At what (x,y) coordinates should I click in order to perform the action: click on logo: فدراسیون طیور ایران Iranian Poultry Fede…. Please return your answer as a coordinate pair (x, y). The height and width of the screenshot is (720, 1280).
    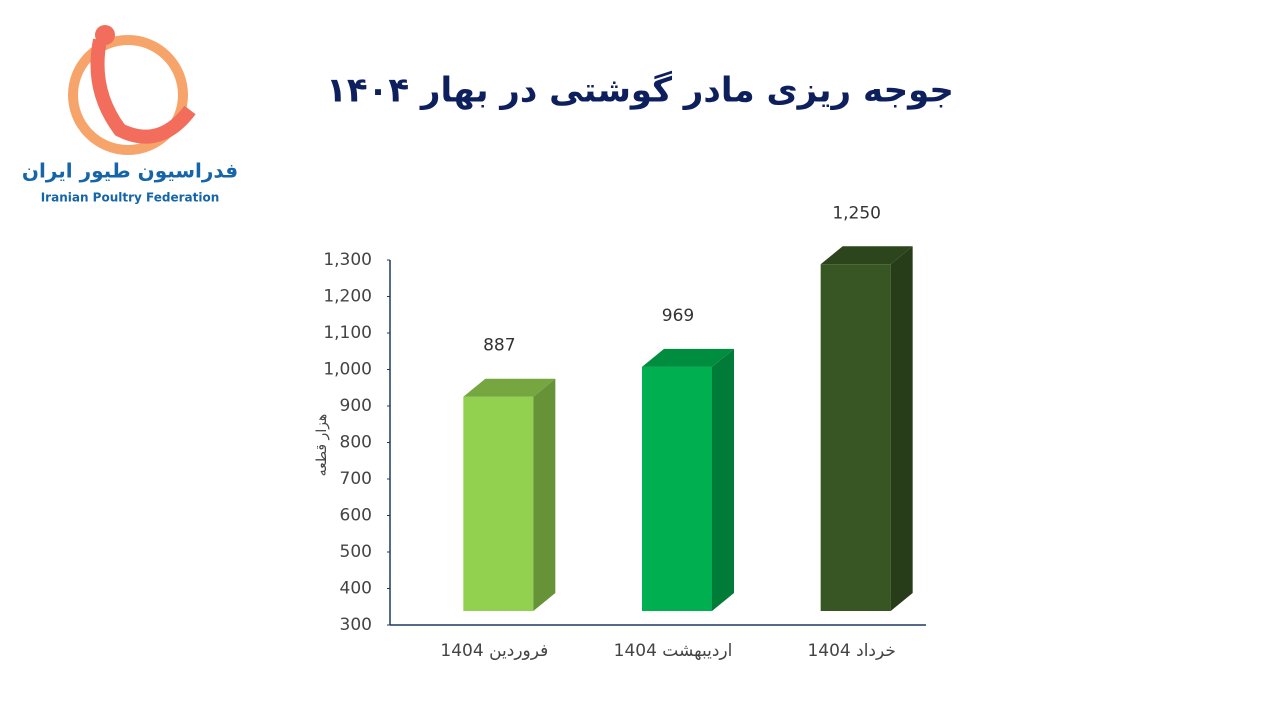
    Looking at the image, I should click on (130, 115).